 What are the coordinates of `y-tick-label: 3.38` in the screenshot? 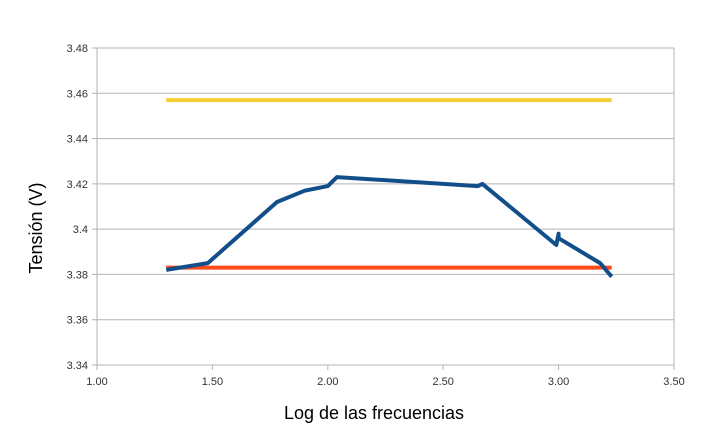 It's located at (77, 275).